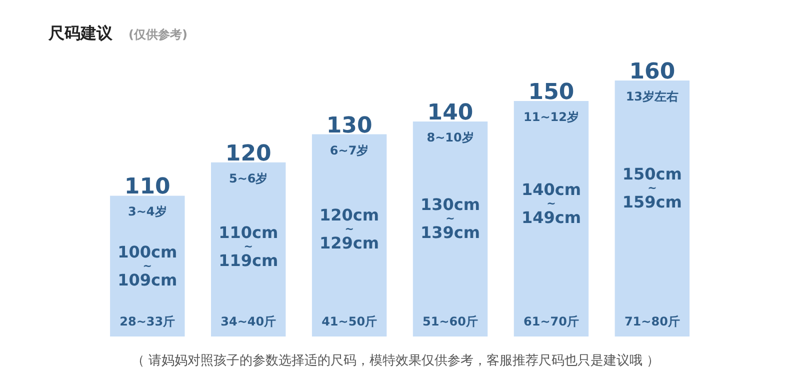 The image size is (790, 378). What do you see at coordinates (450, 113) in the screenshot?
I see `x-tick-label: 140` at bounding box center [450, 113].